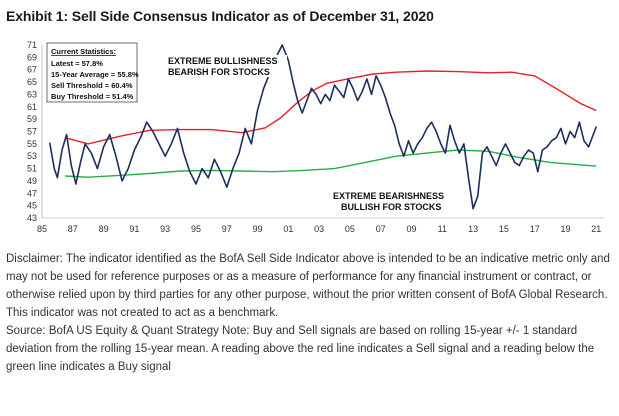  What do you see at coordinates (32, 206) in the screenshot?
I see `y-tick-label: 45` at bounding box center [32, 206].